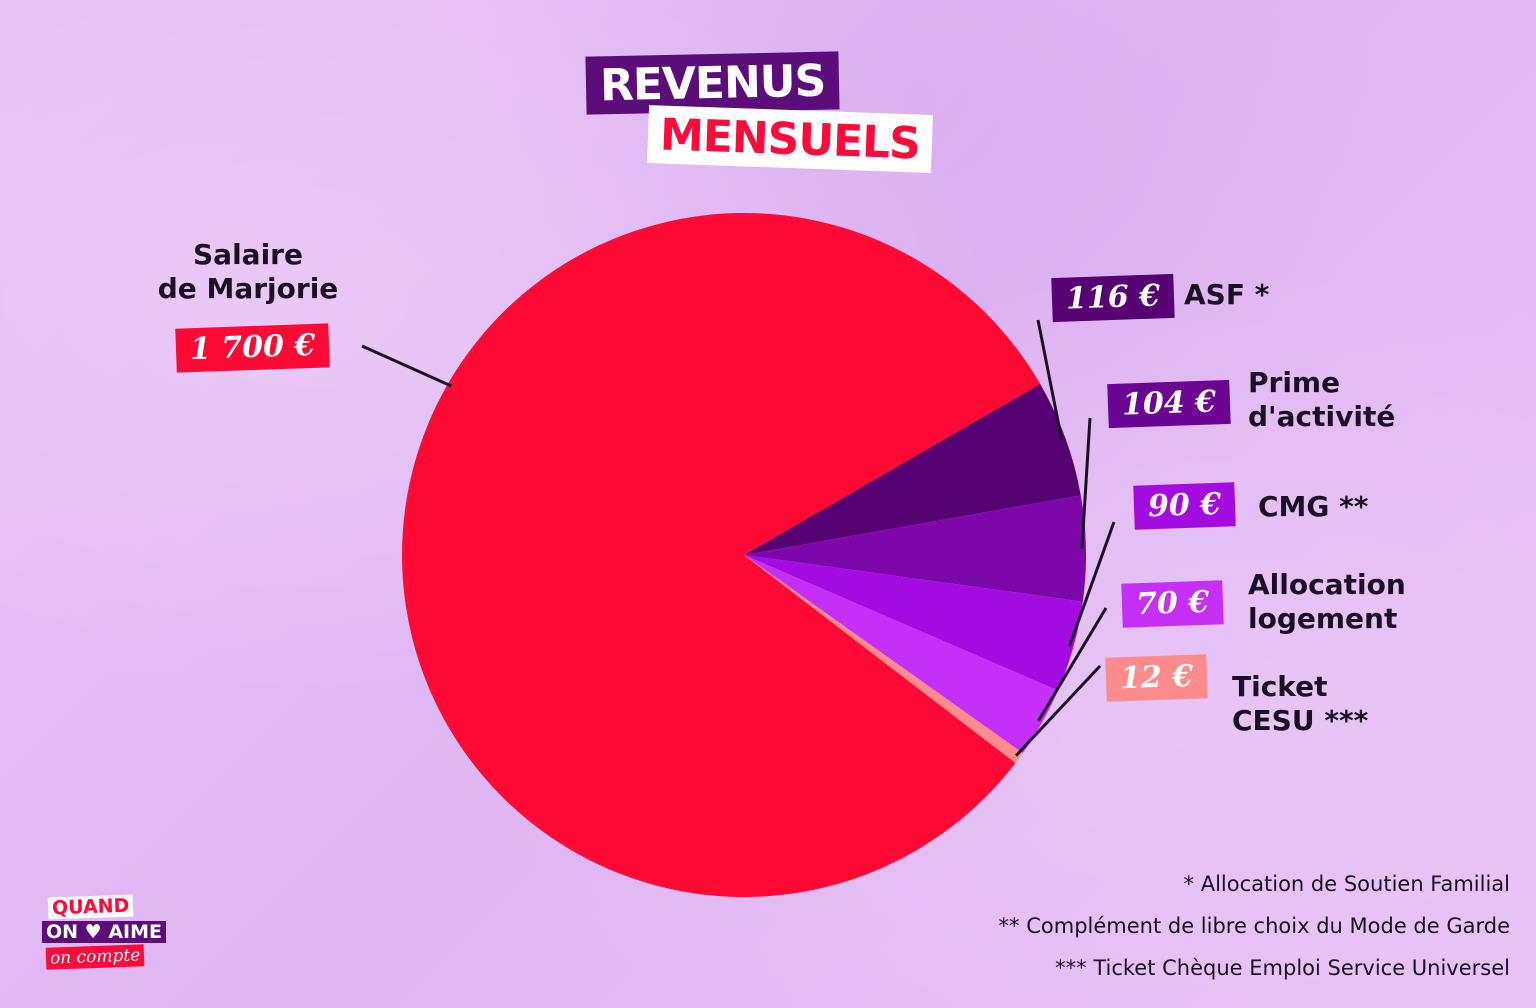 The height and width of the screenshot is (1008, 1536). Describe the element at coordinates (1113, 298) in the screenshot. I see `value-asf: 116 €` at that location.